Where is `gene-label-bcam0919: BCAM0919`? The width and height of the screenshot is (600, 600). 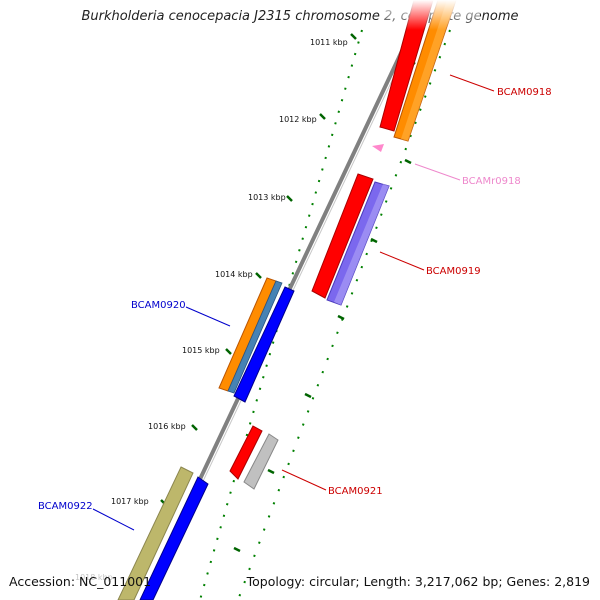 gene-label-bcam0919: BCAM0919 is located at coordinates (453, 271).